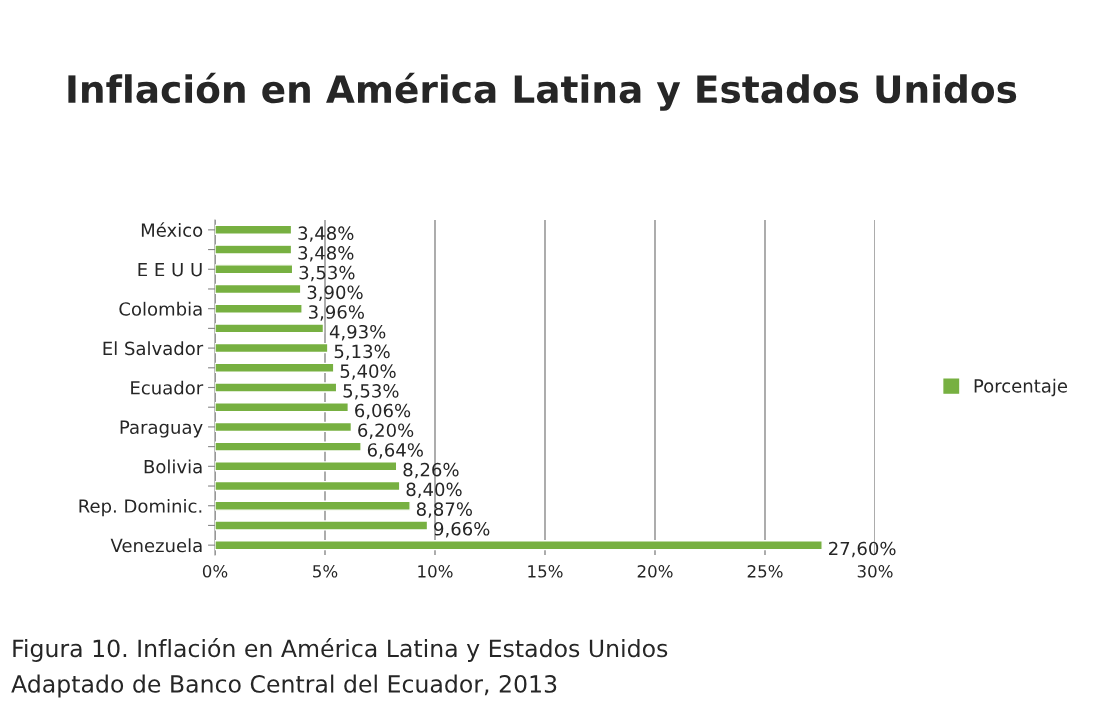 The height and width of the screenshot is (706, 1105). Describe the element at coordinates (167, 387) in the screenshot. I see `y-tick-label: Ecuador` at that location.